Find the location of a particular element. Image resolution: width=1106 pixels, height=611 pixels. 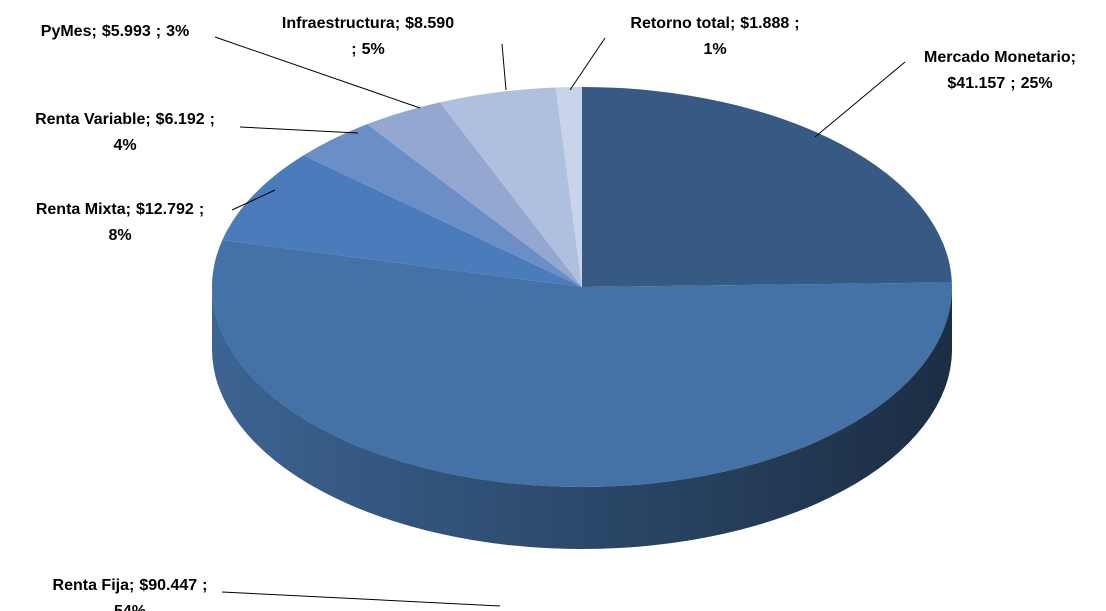

label-part: 25% is located at coordinates (1037, 83).